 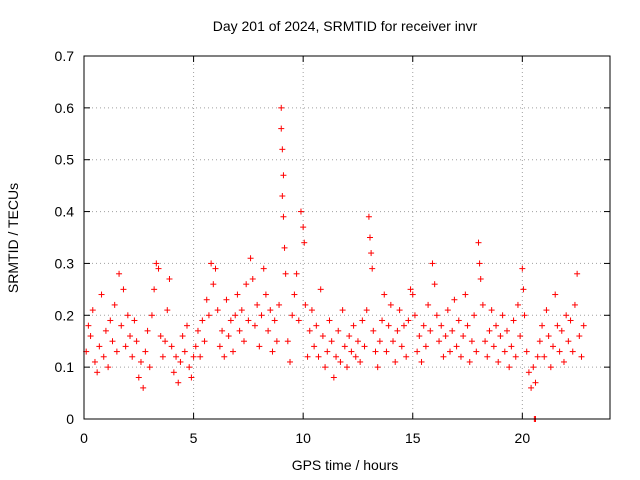 What do you see at coordinates (84, 438) in the screenshot?
I see `x-tick-label: 0` at bounding box center [84, 438].